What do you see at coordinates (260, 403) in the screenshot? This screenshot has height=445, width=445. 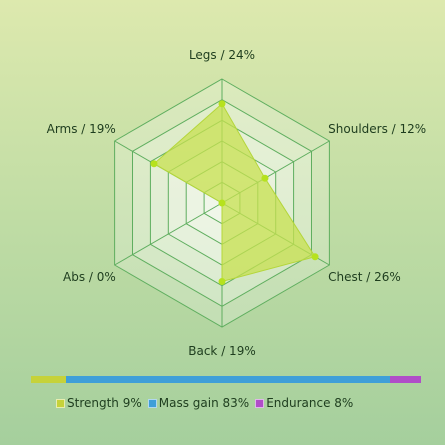 I see `legend-swatch-endurance` at bounding box center [260, 403].